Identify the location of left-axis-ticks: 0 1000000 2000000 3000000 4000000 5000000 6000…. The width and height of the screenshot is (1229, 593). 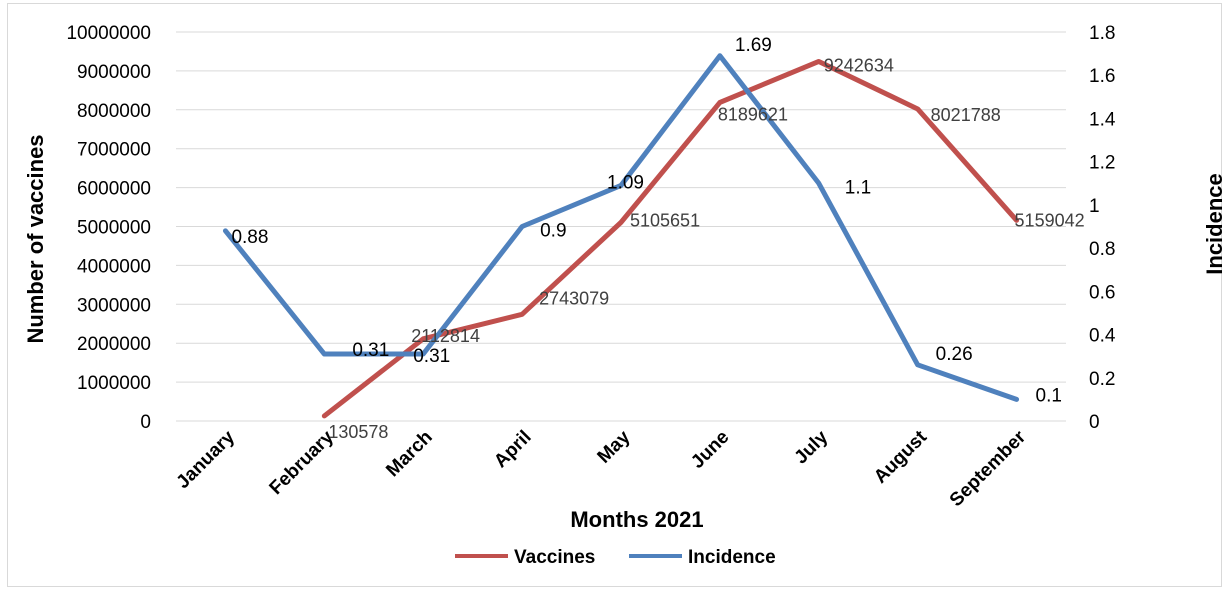
(108, 228).